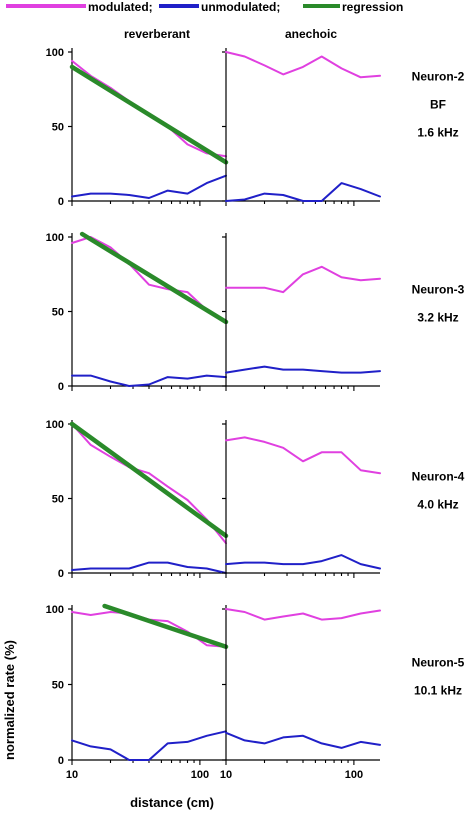  Describe the element at coordinates (437, 318) in the screenshot. I see `neuron-label: 3.2 kHz` at that location.